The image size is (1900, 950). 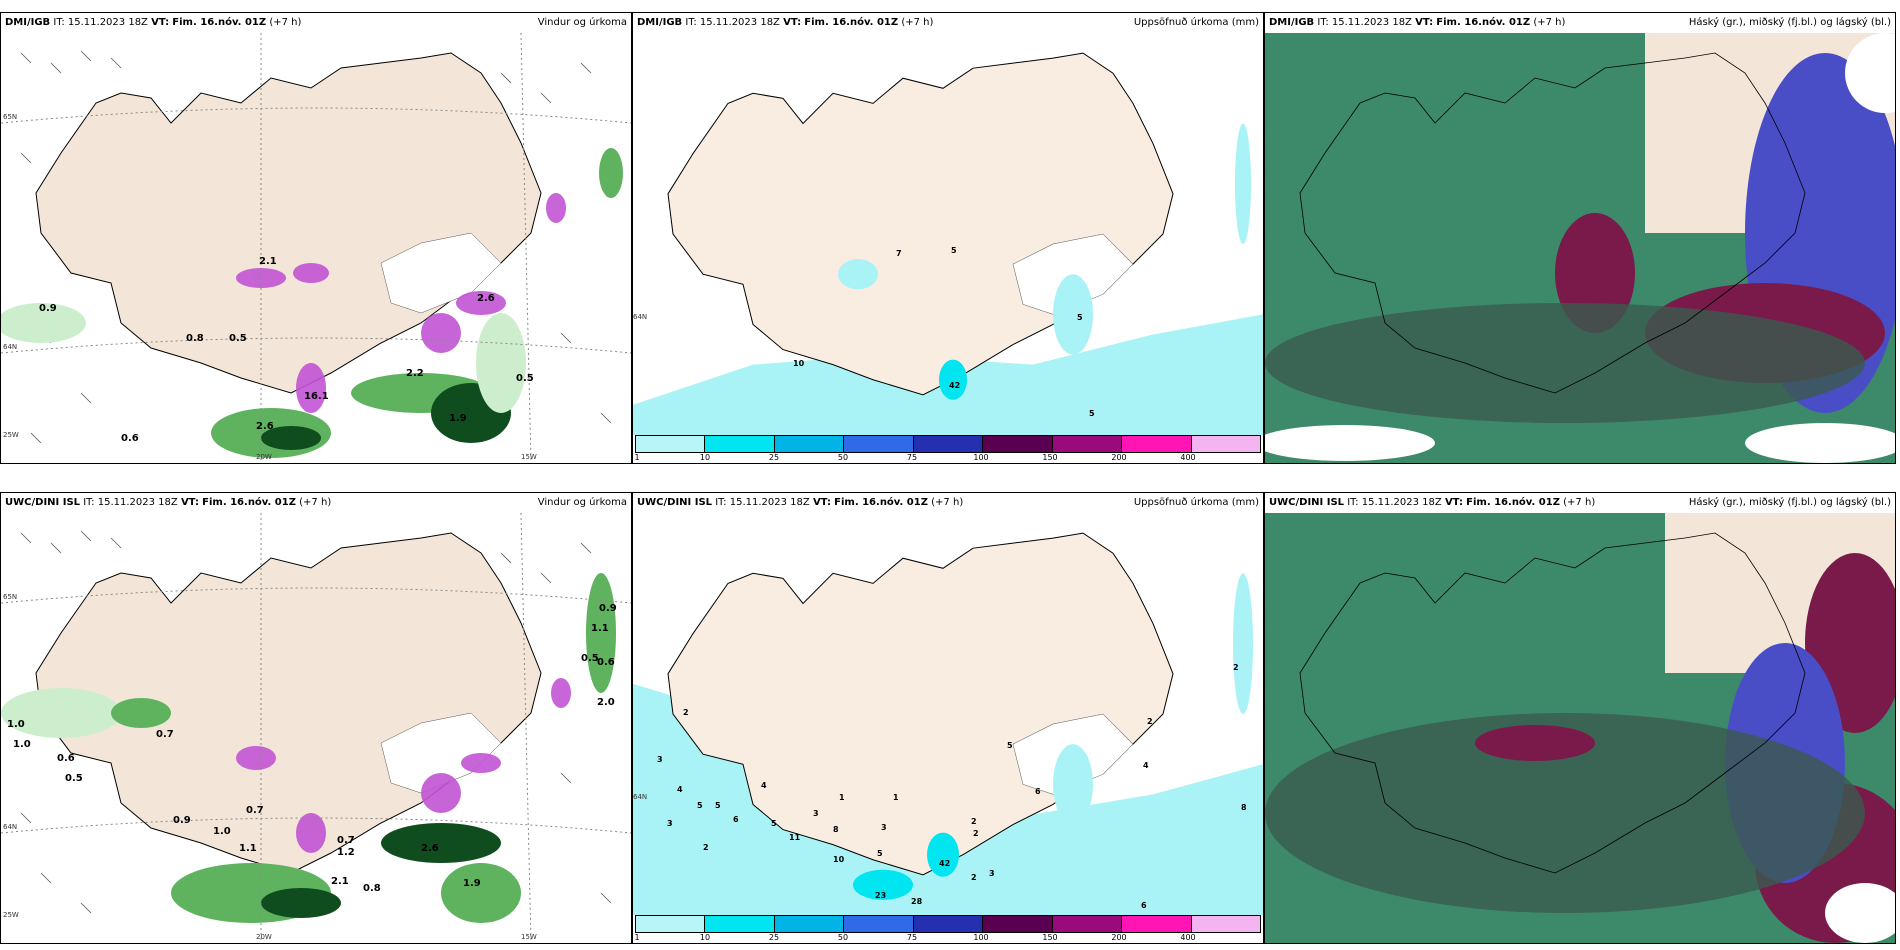 What do you see at coordinates (486, 298) in the screenshot?
I see `value-label: 2.6` at bounding box center [486, 298].